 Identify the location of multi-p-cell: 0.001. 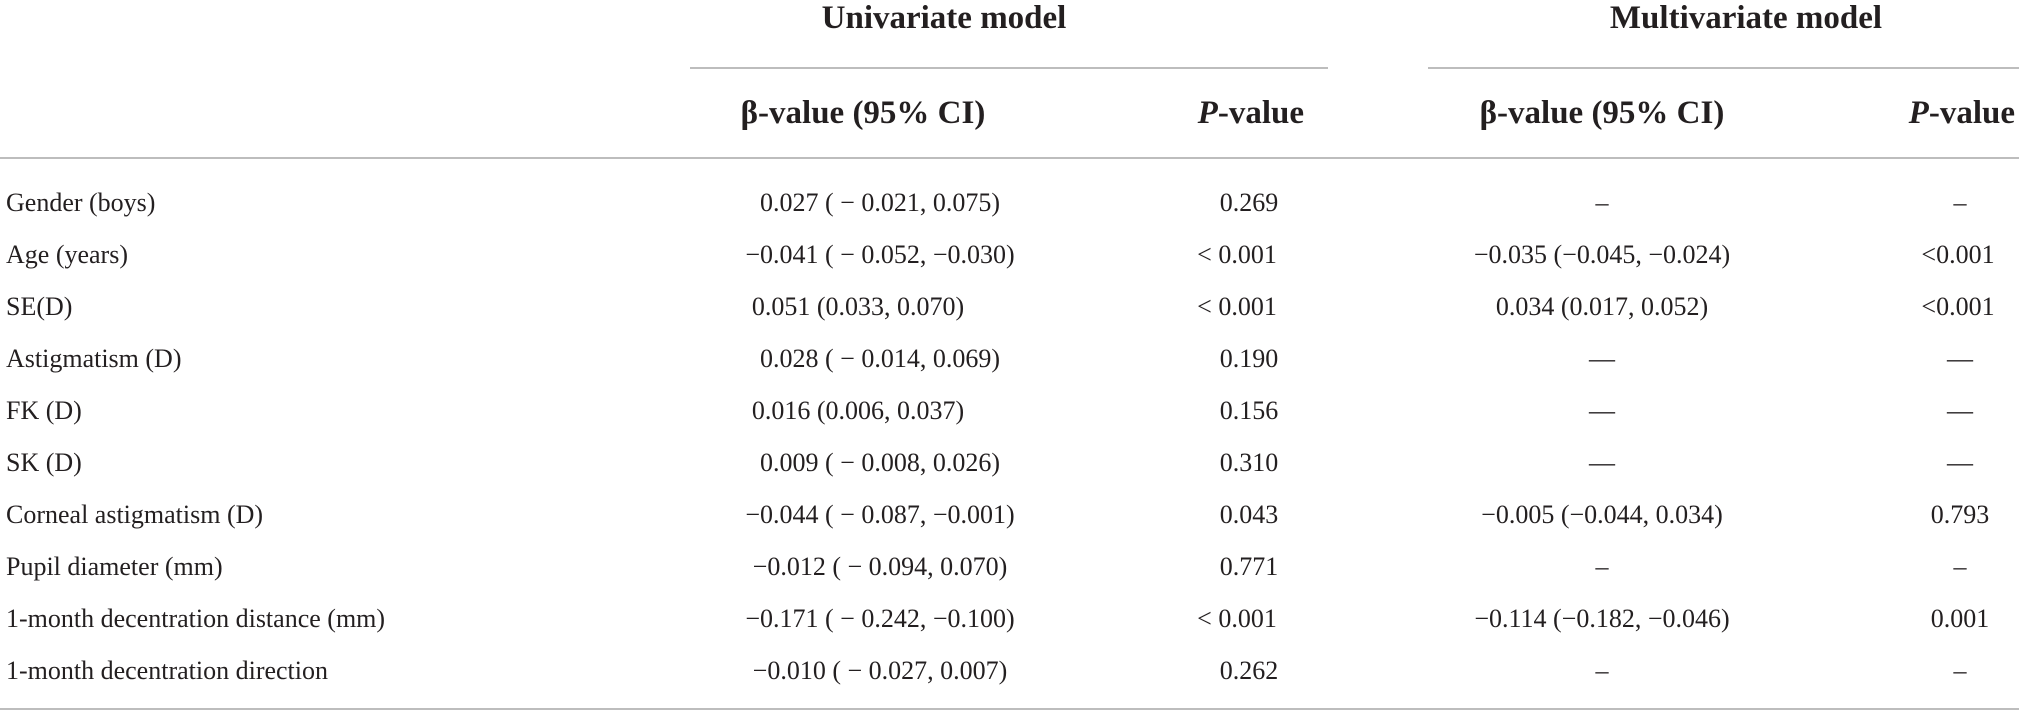
(1960, 618).